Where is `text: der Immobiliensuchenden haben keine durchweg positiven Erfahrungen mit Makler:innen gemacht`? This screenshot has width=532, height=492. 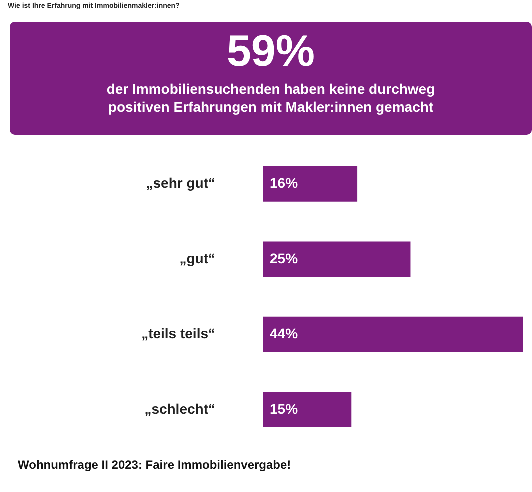 text: der Immobiliensuchenden haben keine durchweg positiven Erfahrungen mit Makler:innen gemacht is located at coordinates (271, 98).